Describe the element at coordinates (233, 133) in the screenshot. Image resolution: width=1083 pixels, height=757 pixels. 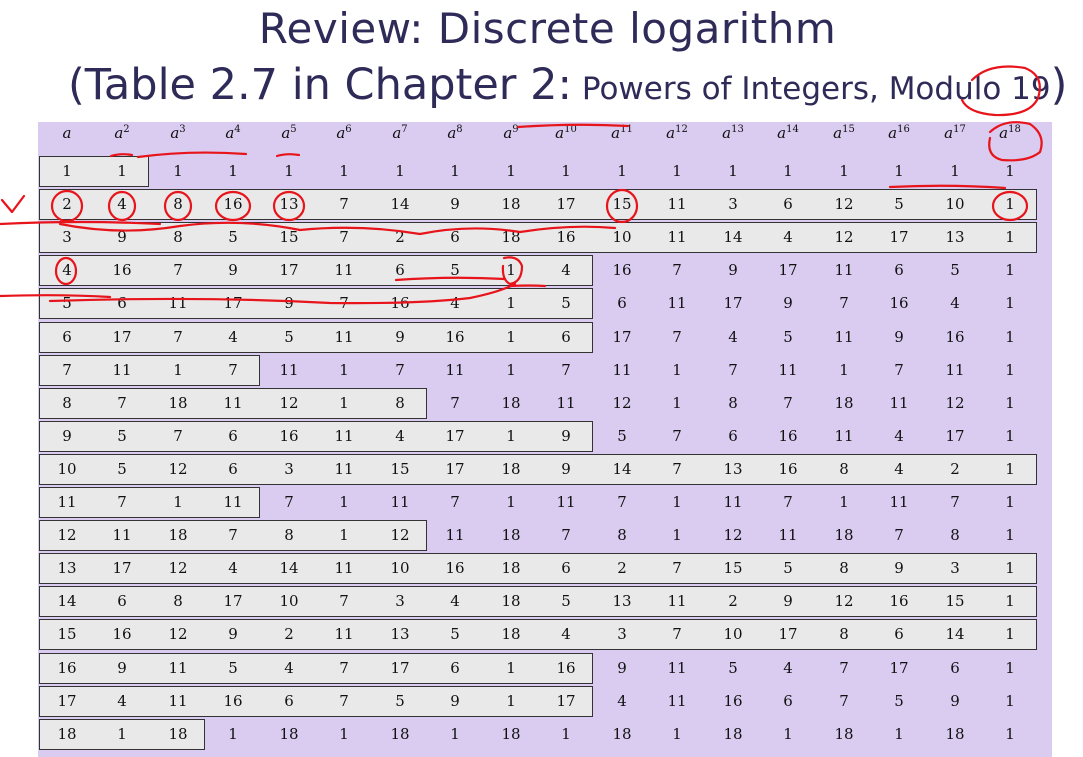
I see `header-cell: a4` at that location.